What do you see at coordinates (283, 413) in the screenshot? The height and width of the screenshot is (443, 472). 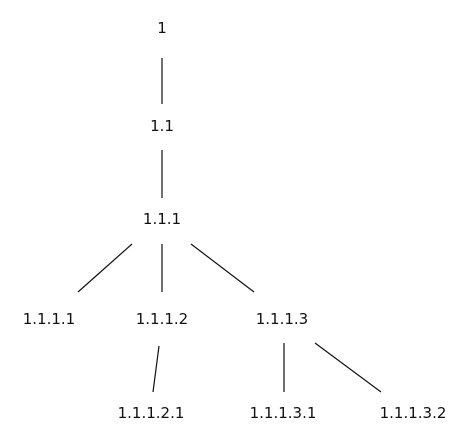 I see `node-1.1.1.3.1: 1.1.1.3.1` at bounding box center [283, 413].